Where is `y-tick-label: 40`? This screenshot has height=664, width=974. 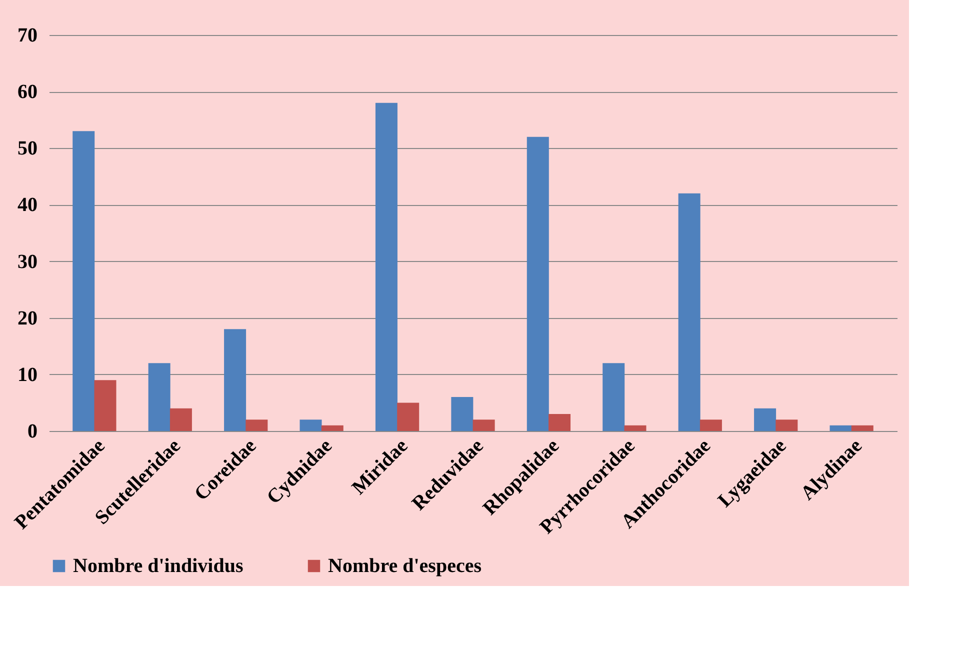
y-tick-label: 40 is located at coordinates (28, 205).